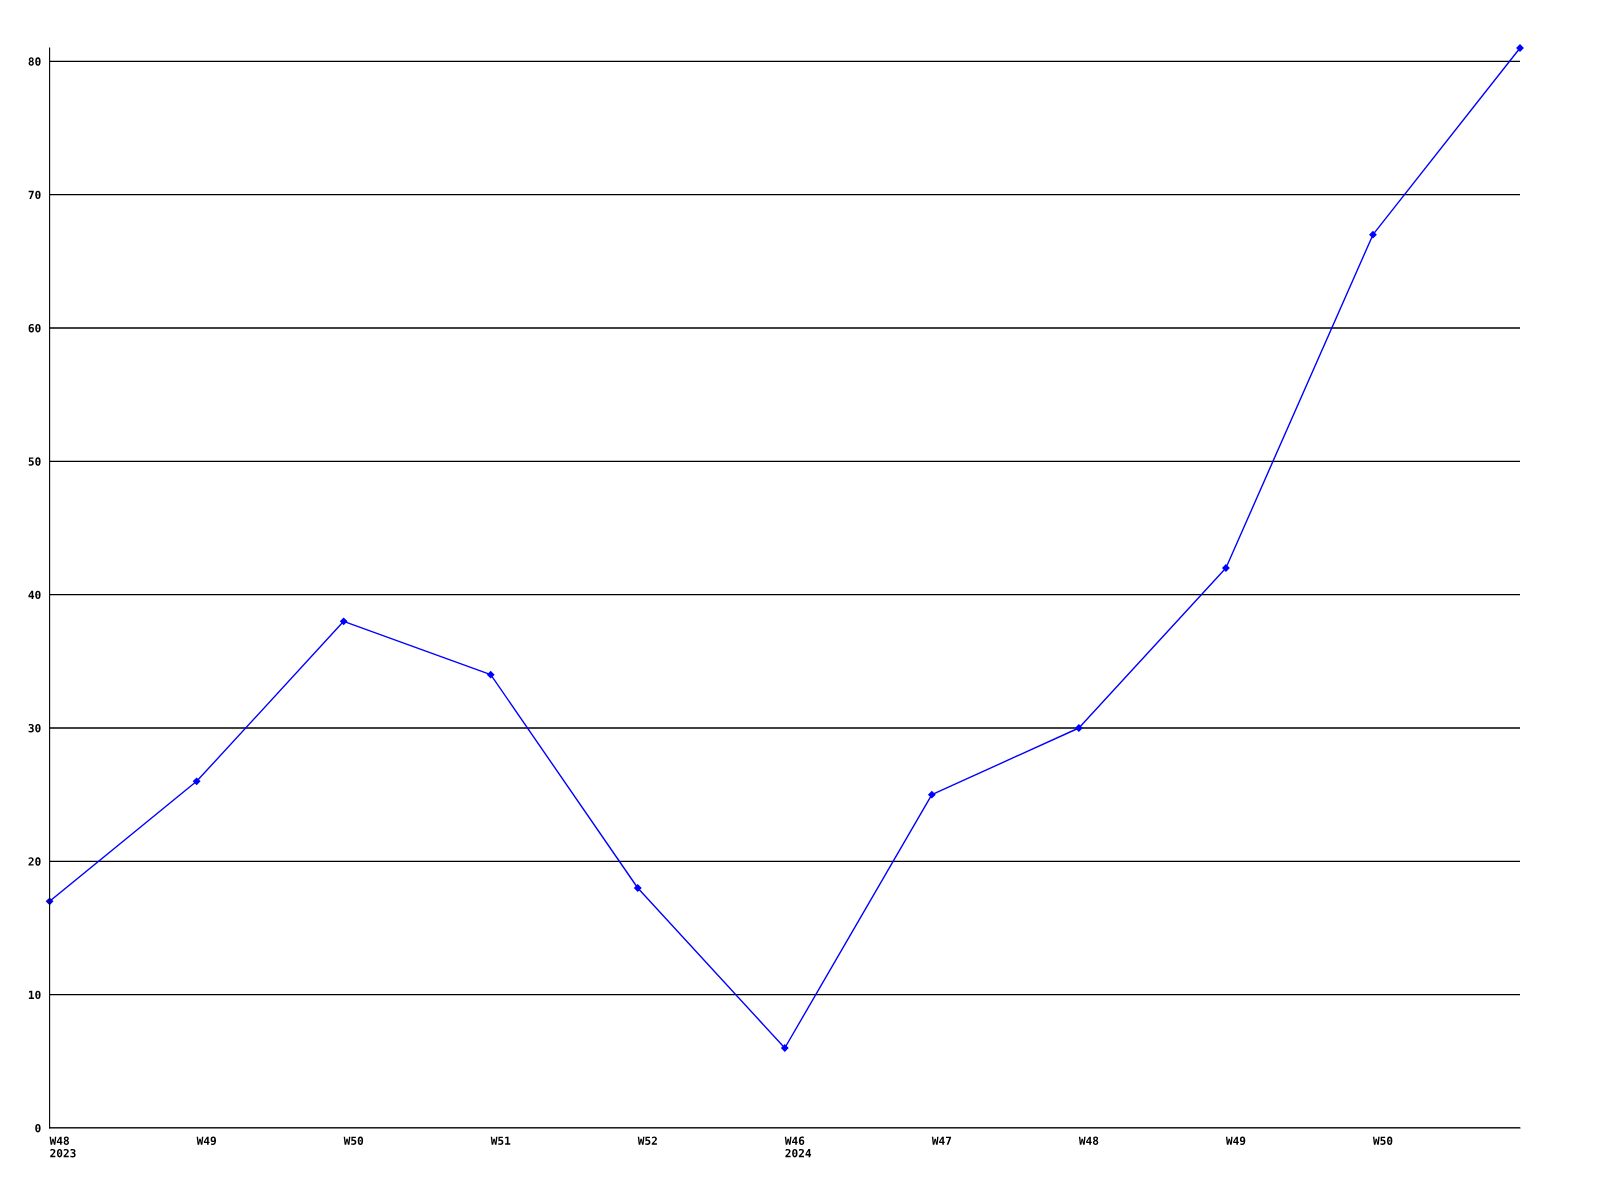  Describe the element at coordinates (34, 328) in the screenshot. I see `y-tick-label: 60` at that location.